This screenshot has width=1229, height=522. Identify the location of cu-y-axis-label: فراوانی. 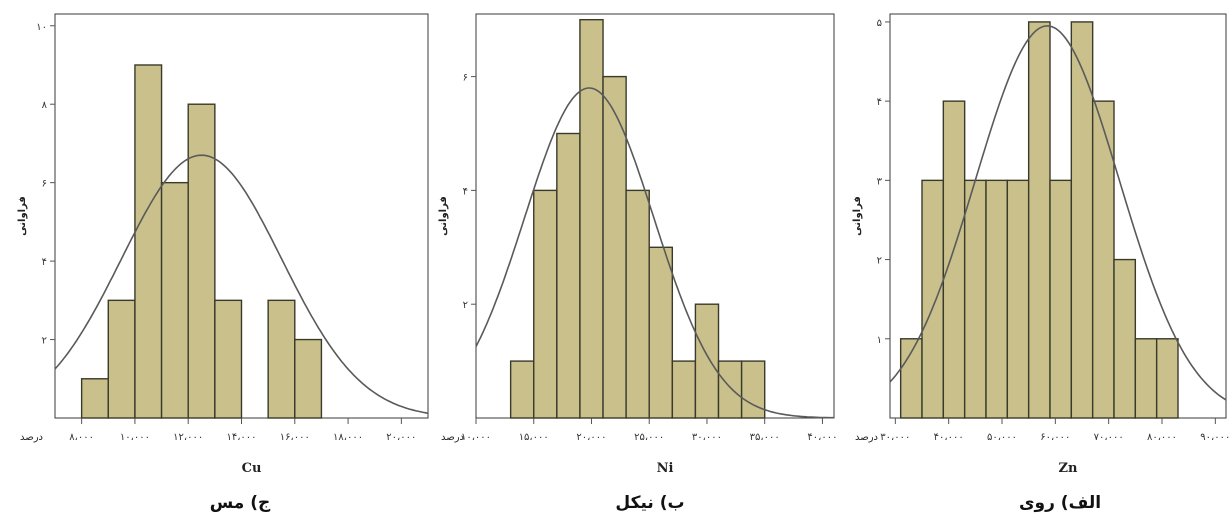
(22, 216).